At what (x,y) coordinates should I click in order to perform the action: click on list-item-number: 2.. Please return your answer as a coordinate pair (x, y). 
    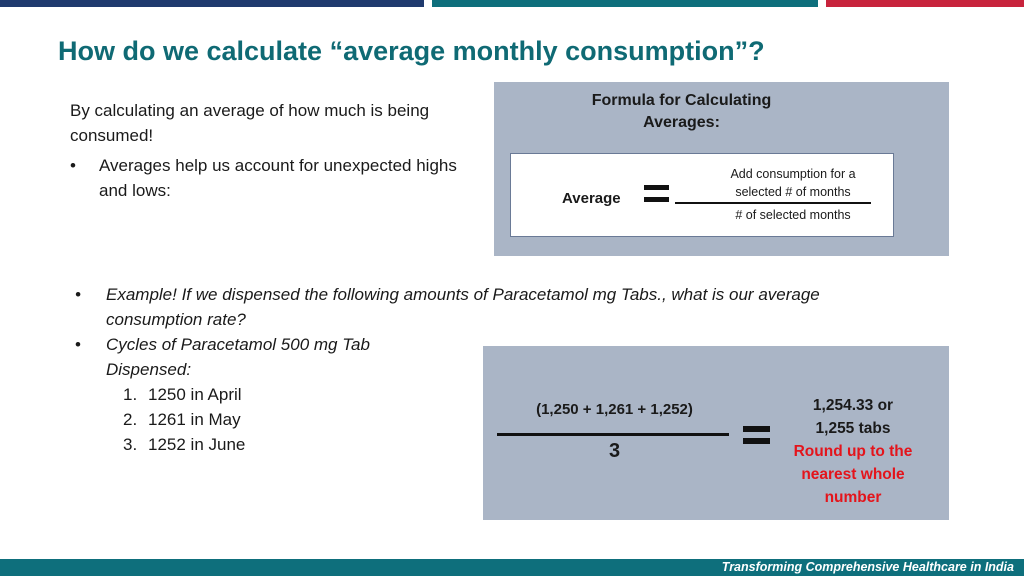
    Looking at the image, I should click on (130, 419).